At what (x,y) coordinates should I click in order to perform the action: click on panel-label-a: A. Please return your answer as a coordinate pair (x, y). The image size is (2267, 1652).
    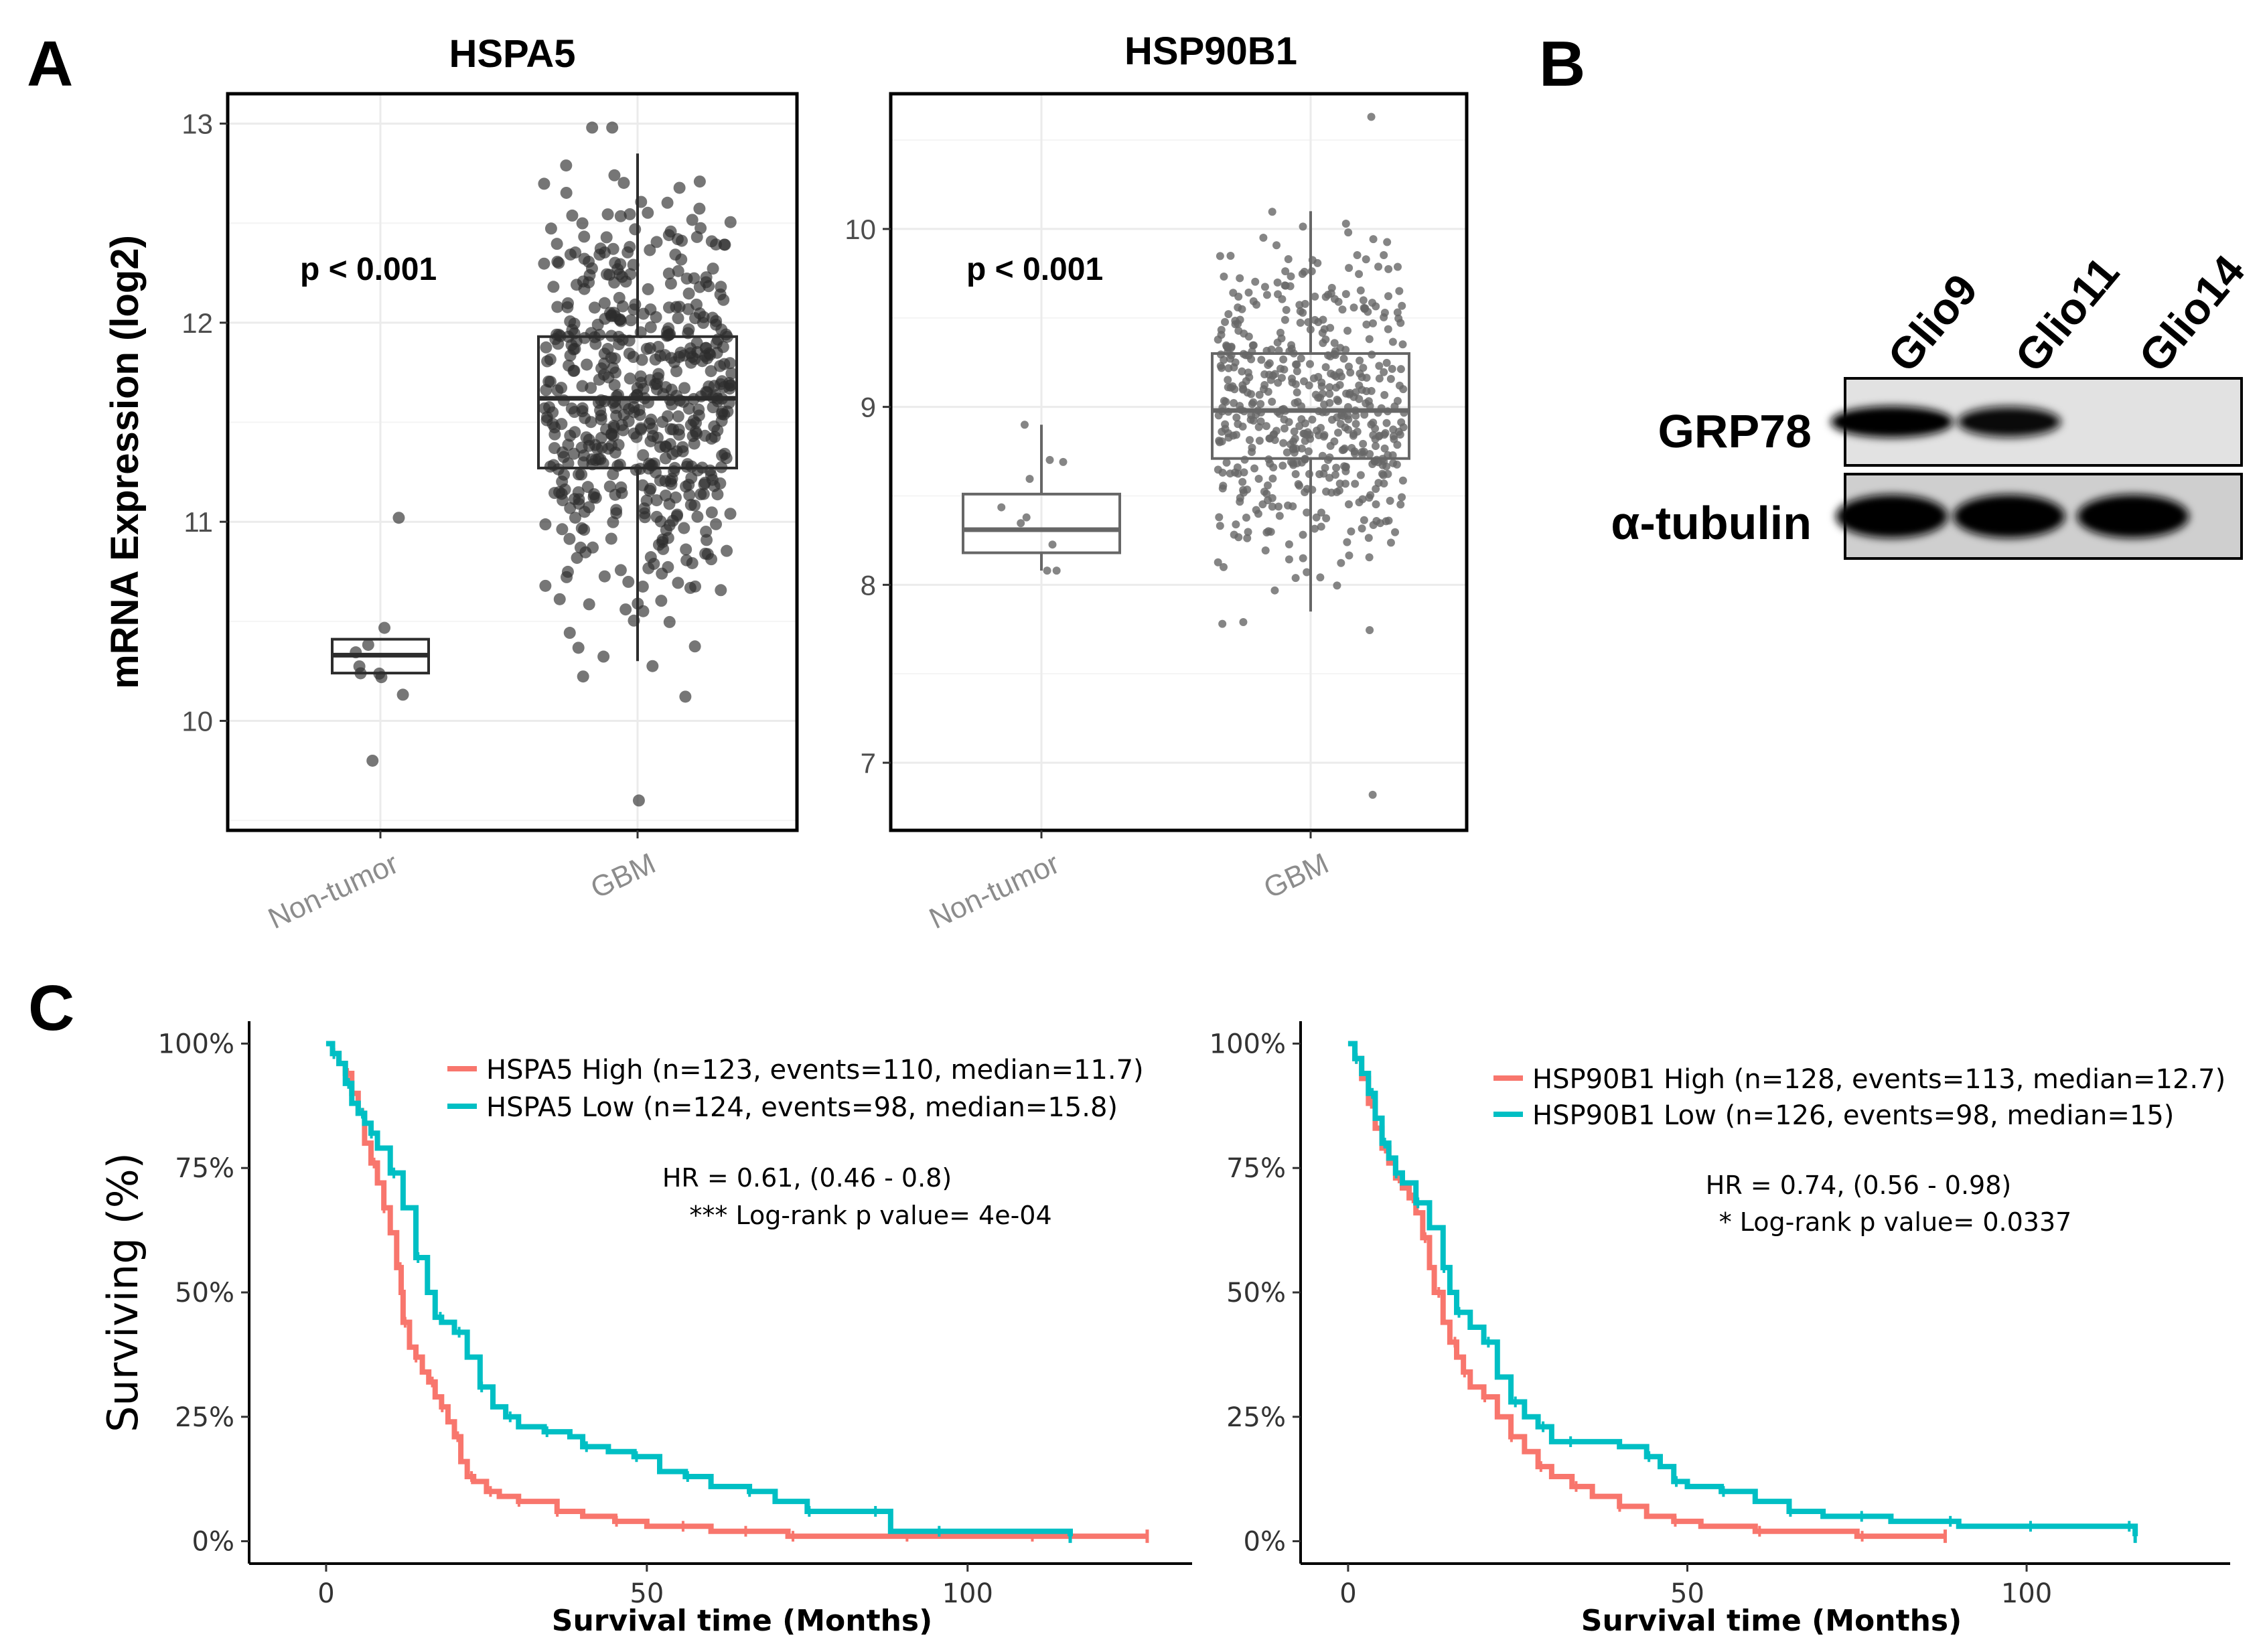
    Looking at the image, I should click on (50, 64).